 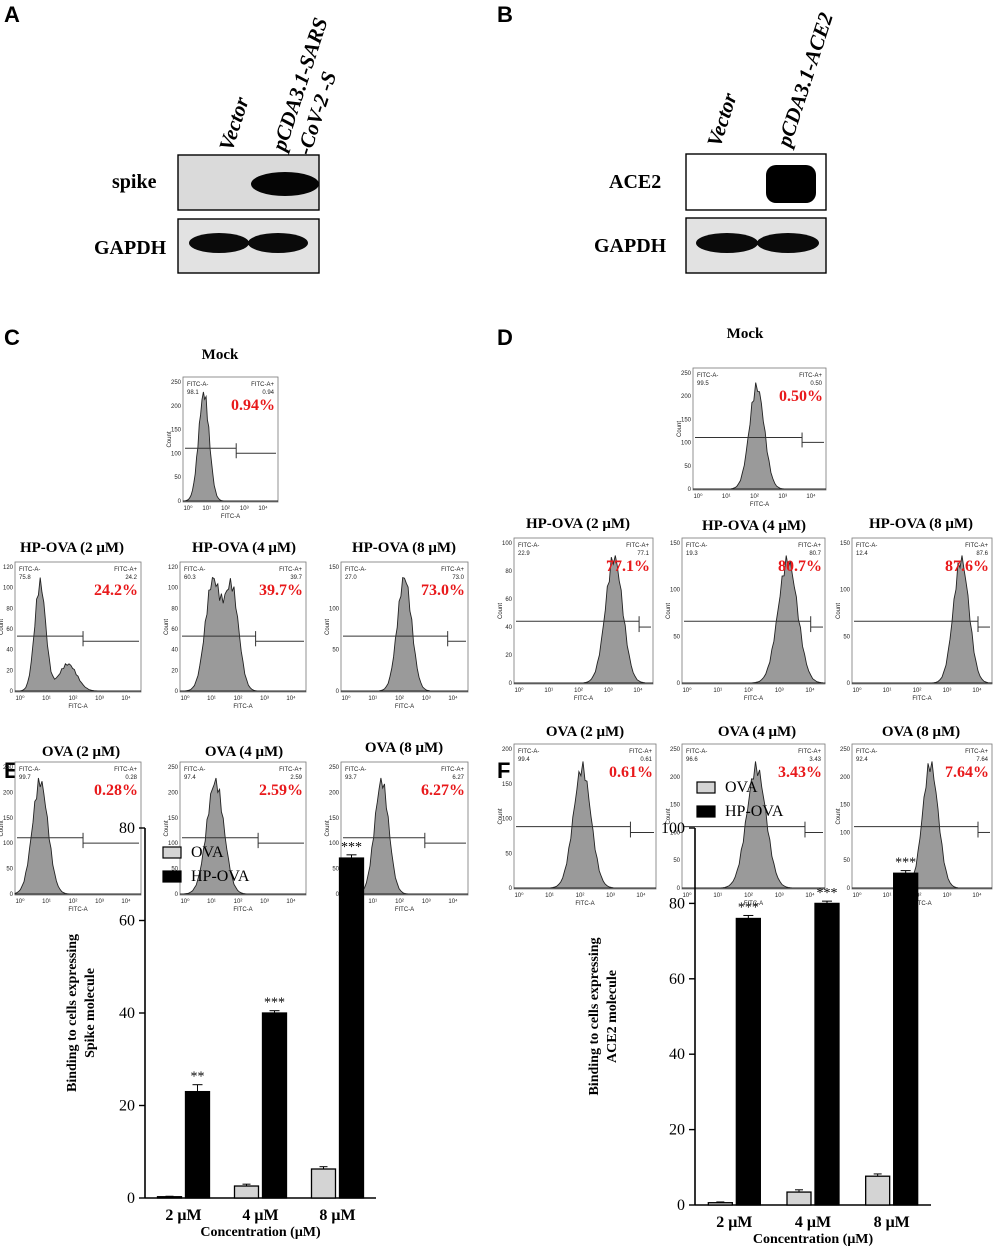 What do you see at coordinates (967, 566) in the screenshot?
I see `positive-percentage: 87.6%` at bounding box center [967, 566].